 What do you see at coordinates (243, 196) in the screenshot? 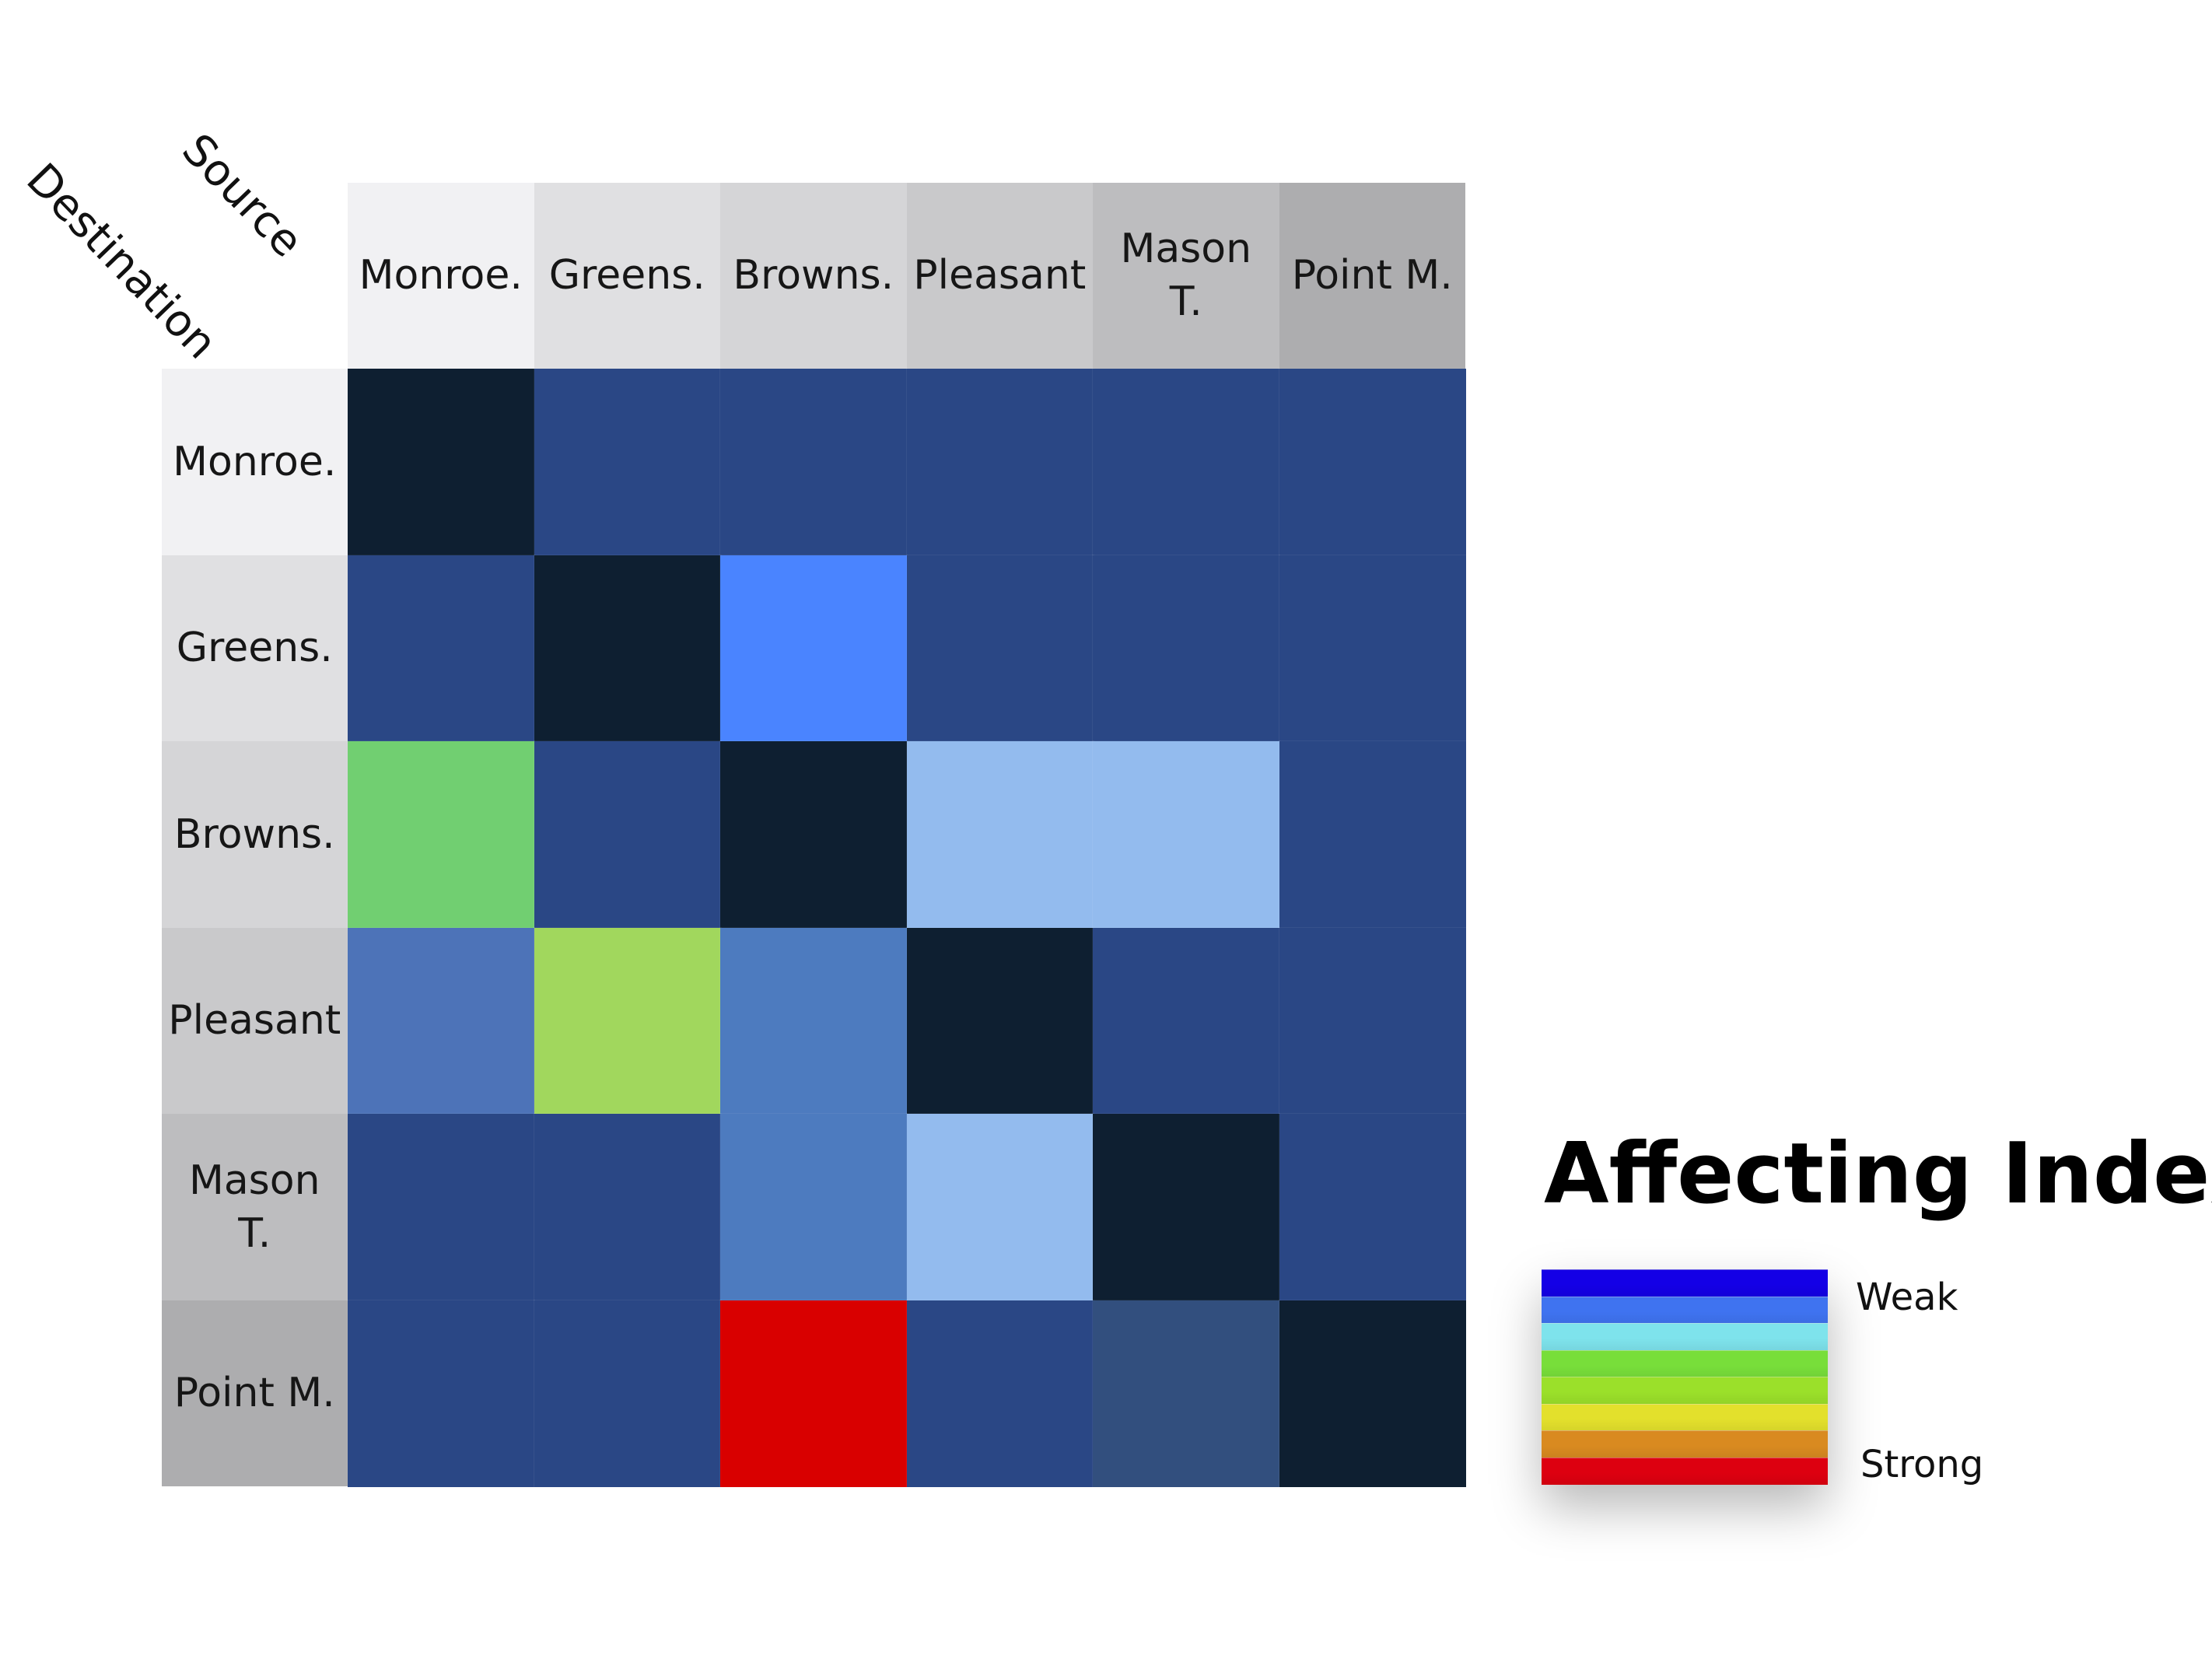
I see `source-axis-title: Source` at bounding box center [243, 196].